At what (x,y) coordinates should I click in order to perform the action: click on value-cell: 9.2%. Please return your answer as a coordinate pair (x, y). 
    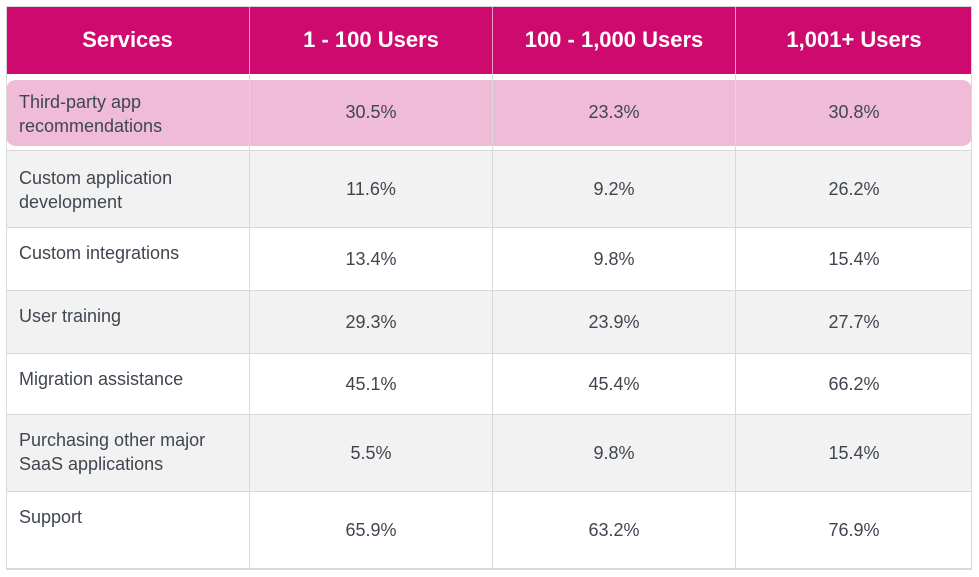
    Looking at the image, I should click on (613, 189).